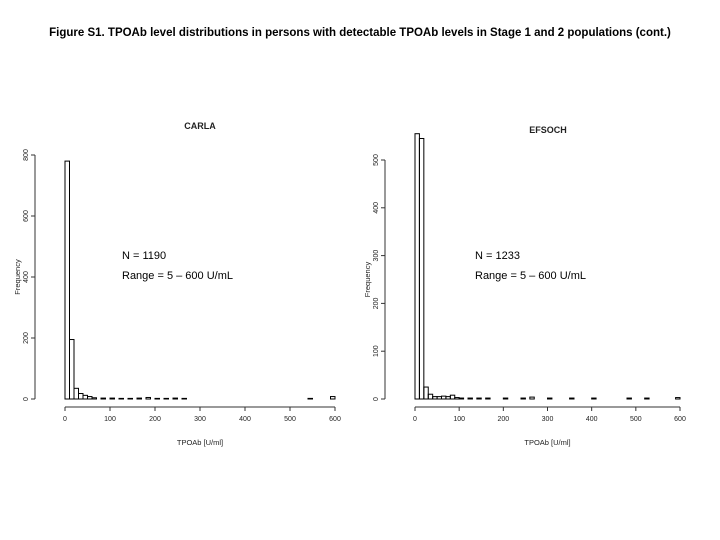 The image size is (720, 540). Describe the element at coordinates (415, 419) in the screenshot. I see `efsoch-x-tick-label: 0` at that location.